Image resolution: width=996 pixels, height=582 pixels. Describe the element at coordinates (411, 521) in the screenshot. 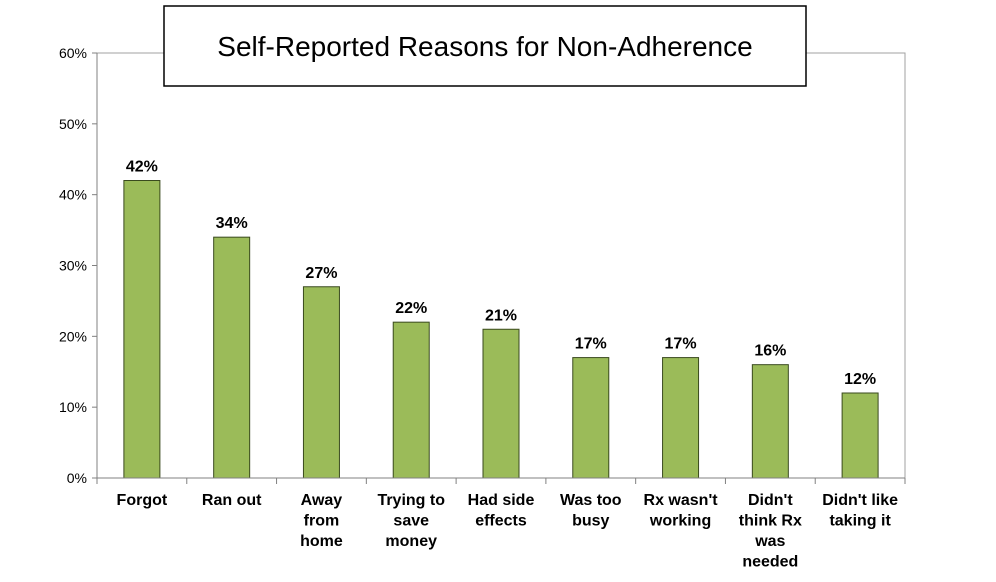

I see `x-category-label: save` at that location.